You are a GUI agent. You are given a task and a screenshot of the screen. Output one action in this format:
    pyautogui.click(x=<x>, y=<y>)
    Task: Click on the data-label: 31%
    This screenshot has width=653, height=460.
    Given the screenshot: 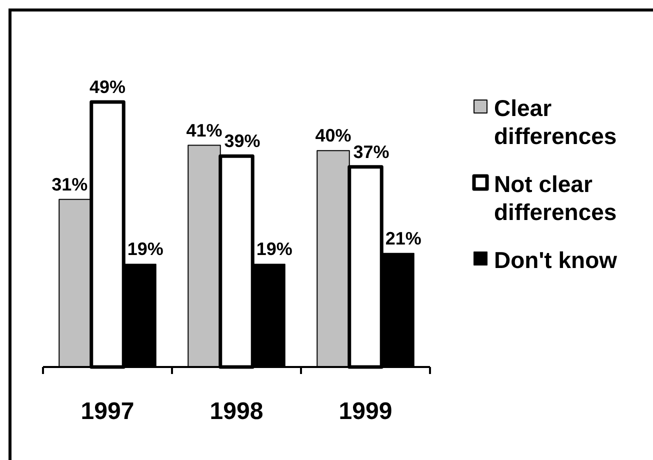 What is the action you would take?
    pyautogui.click(x=70, y=184)
    